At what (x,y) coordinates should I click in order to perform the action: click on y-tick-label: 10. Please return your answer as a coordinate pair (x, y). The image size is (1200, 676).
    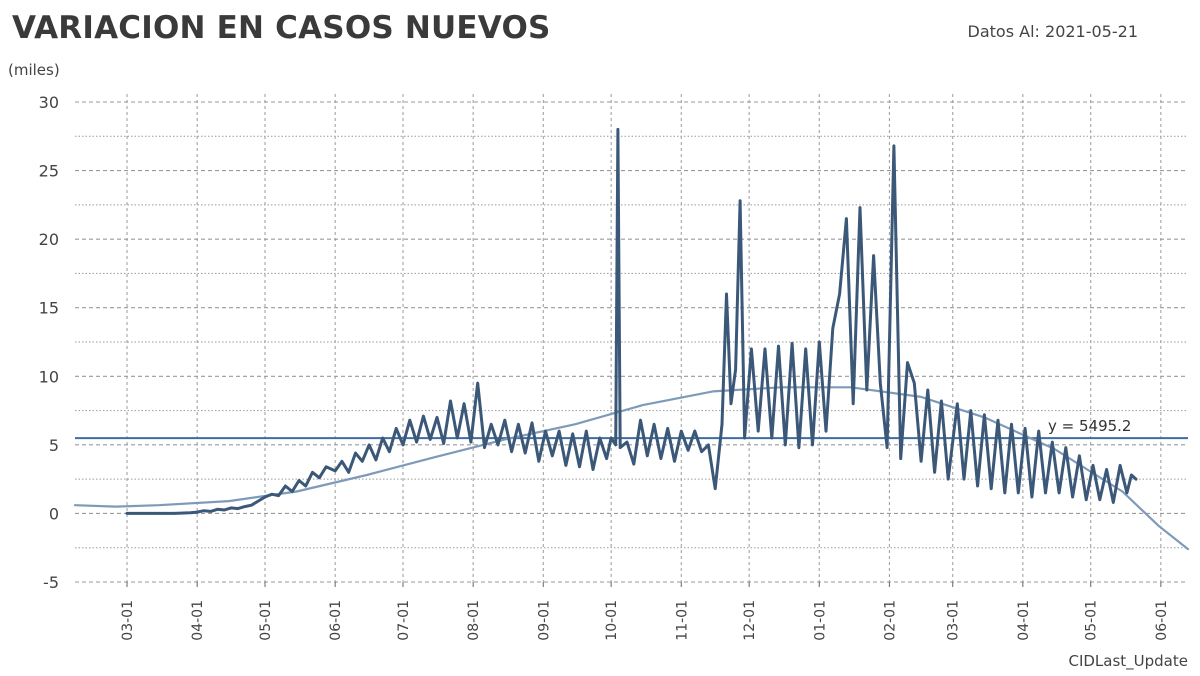
    Looking at the image, I should click on (49, 376).